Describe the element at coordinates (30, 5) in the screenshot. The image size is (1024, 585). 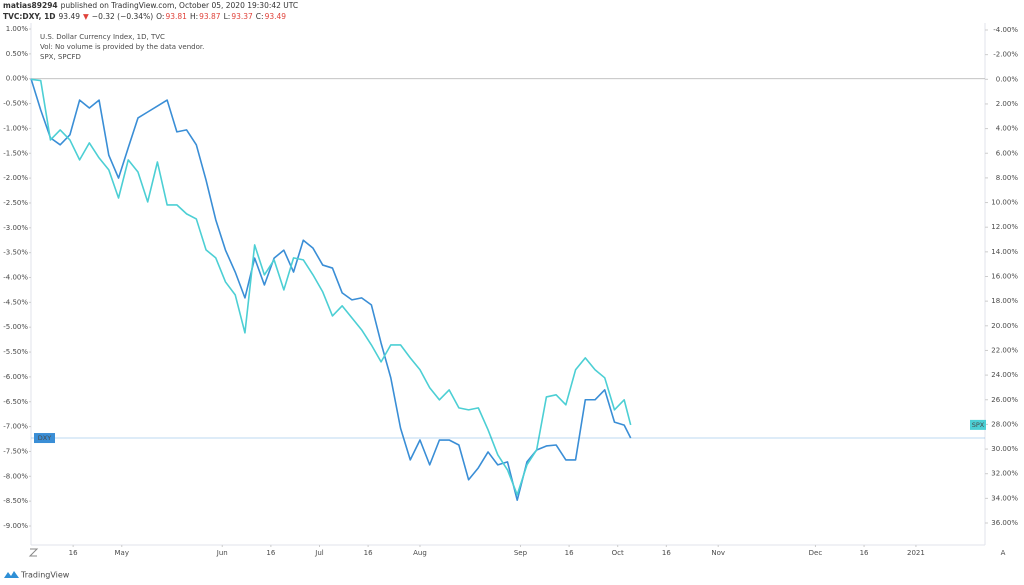
I see `author: matias89294` at that location.